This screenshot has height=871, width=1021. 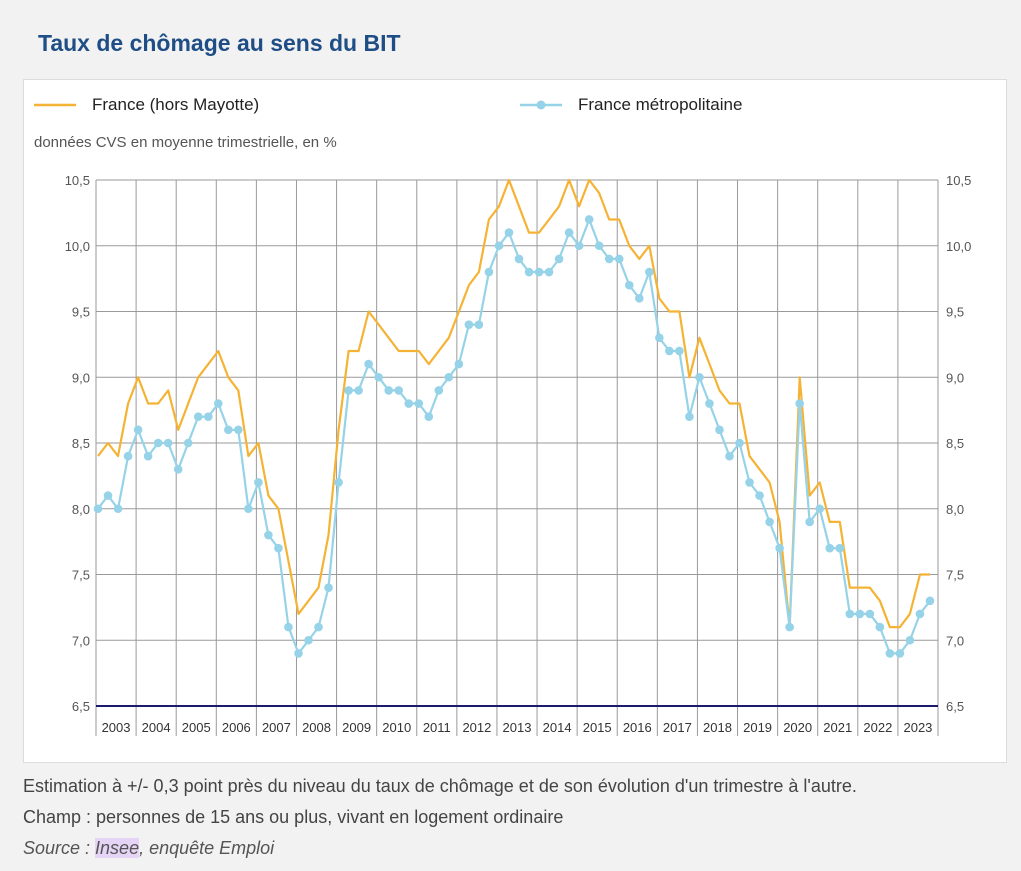 I want to click on x-tick-label: 2022, so click(x=877, y=727).